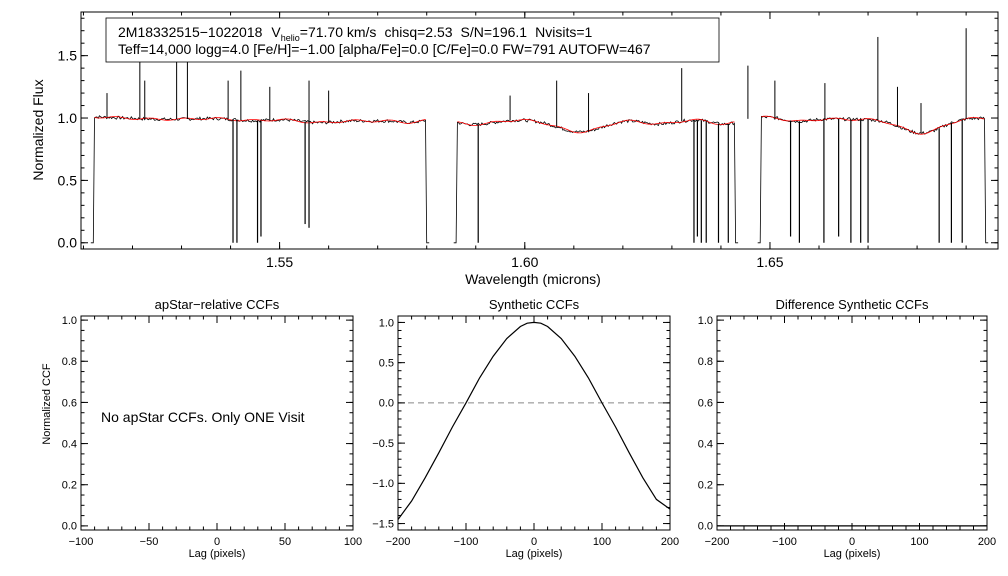 This screenshot has height=576, width=1008. I want to click on diff-ccf-ticks: −200 −100 0 100 200 0.0 0.2 0.4 0.6 0.8 1.0, so click(847, 431).